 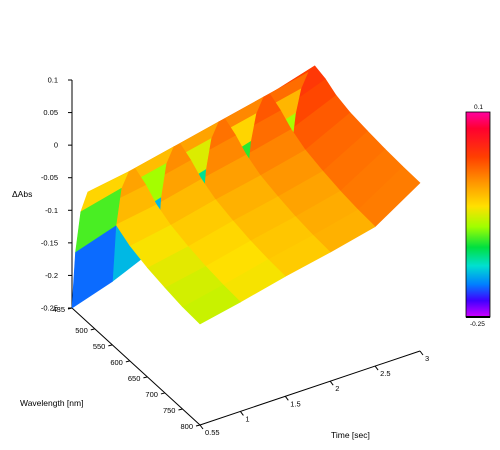 I want to click on y-tick-label: 0.55, so click(x=212, y=432).